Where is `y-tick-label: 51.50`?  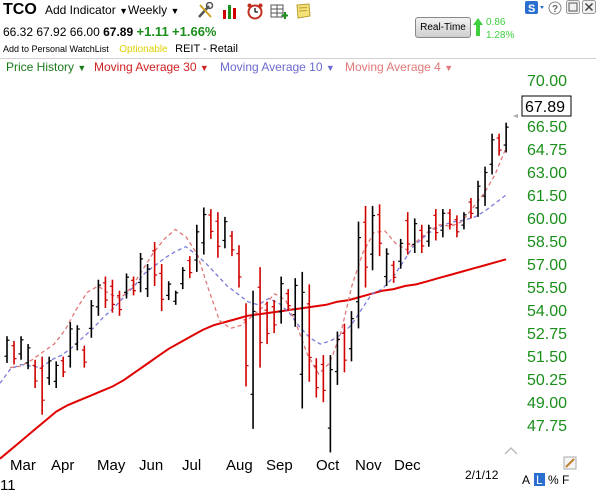
y-tick-label: 51.50 is located at coordinates (547, 357).